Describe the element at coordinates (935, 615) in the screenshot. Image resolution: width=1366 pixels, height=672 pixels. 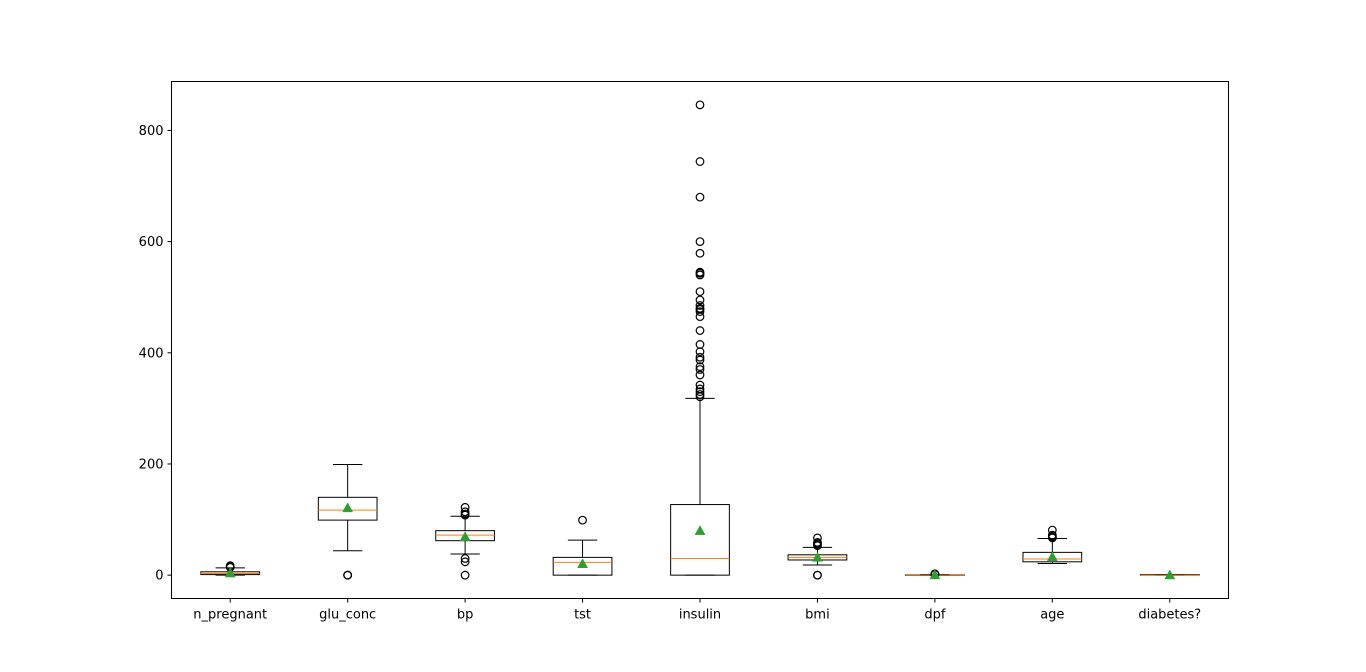
I see `x-tick-label: dpf` at that location.